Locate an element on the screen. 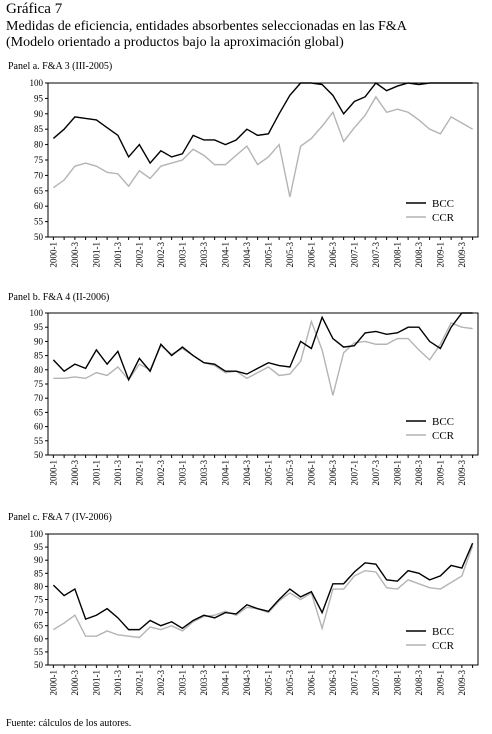 Image resolution: width=492 pixels, height=734 pixels. x-tick-label: 2008-1 is located at coordinates (397, 255).